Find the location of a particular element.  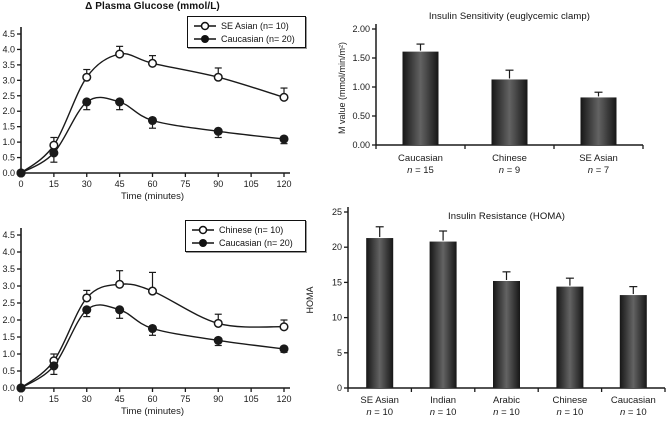

y-tick-label: 0.00 is located at coordinates (361, 145).